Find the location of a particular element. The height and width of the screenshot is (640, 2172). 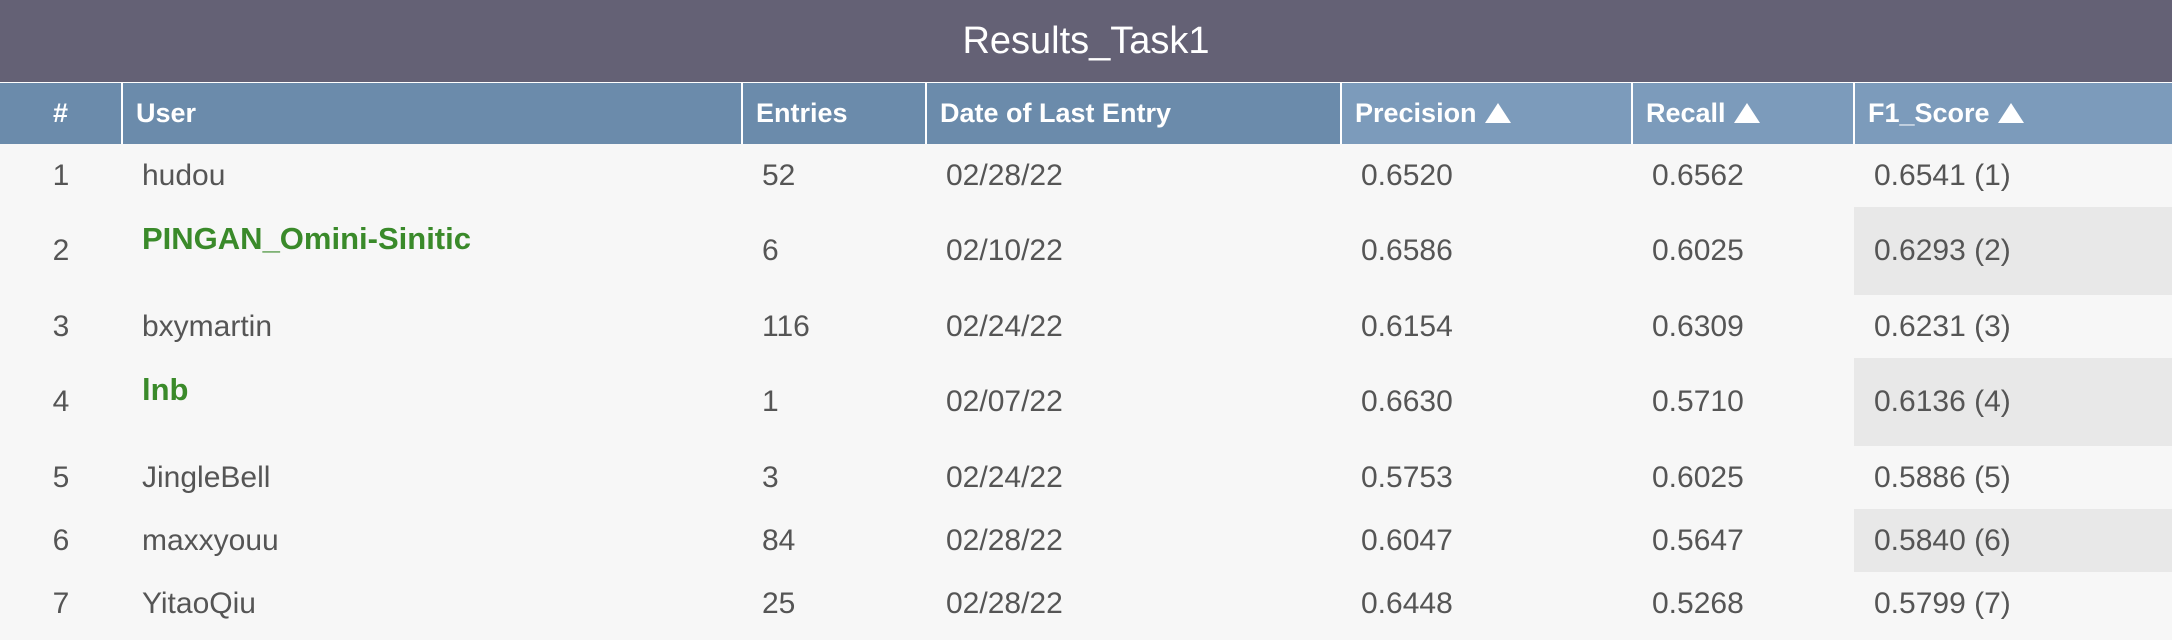

rank-cell: 5 is located at coordinates (61, 477).